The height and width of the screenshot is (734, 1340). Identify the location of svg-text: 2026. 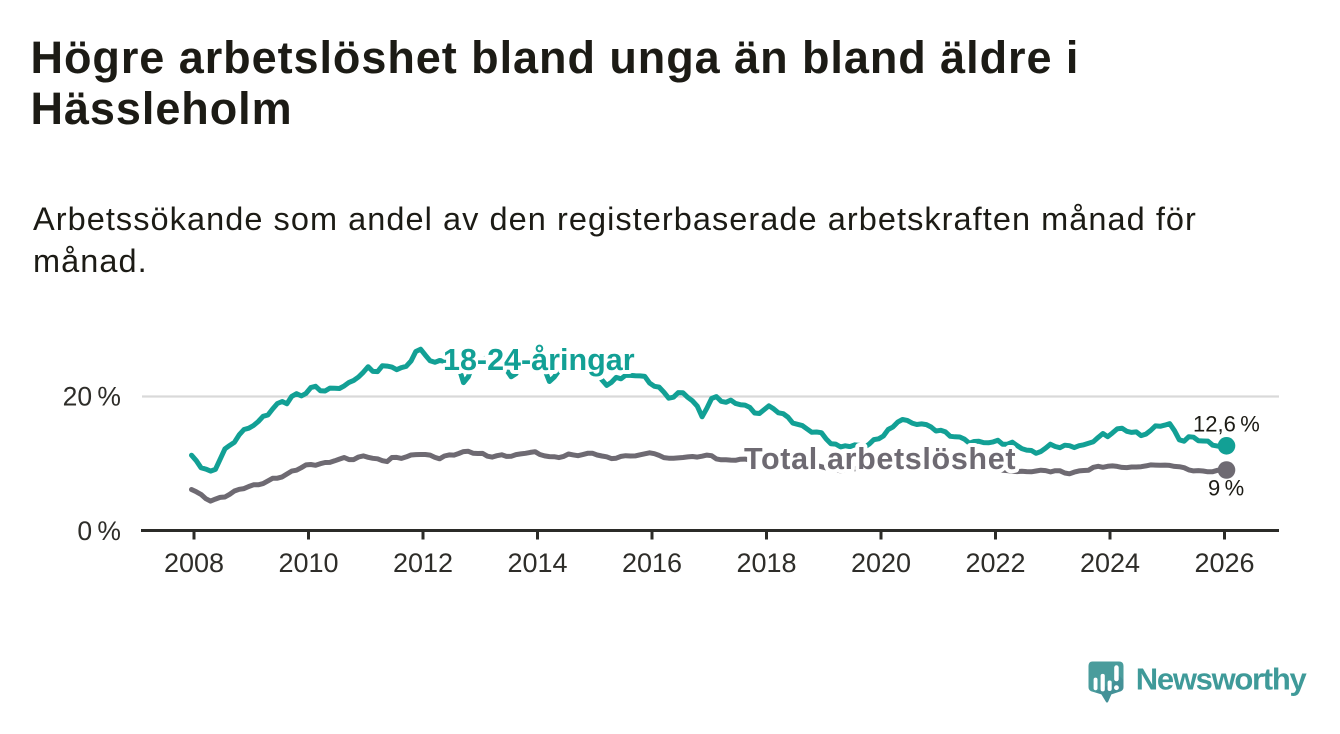
(1224, 563).